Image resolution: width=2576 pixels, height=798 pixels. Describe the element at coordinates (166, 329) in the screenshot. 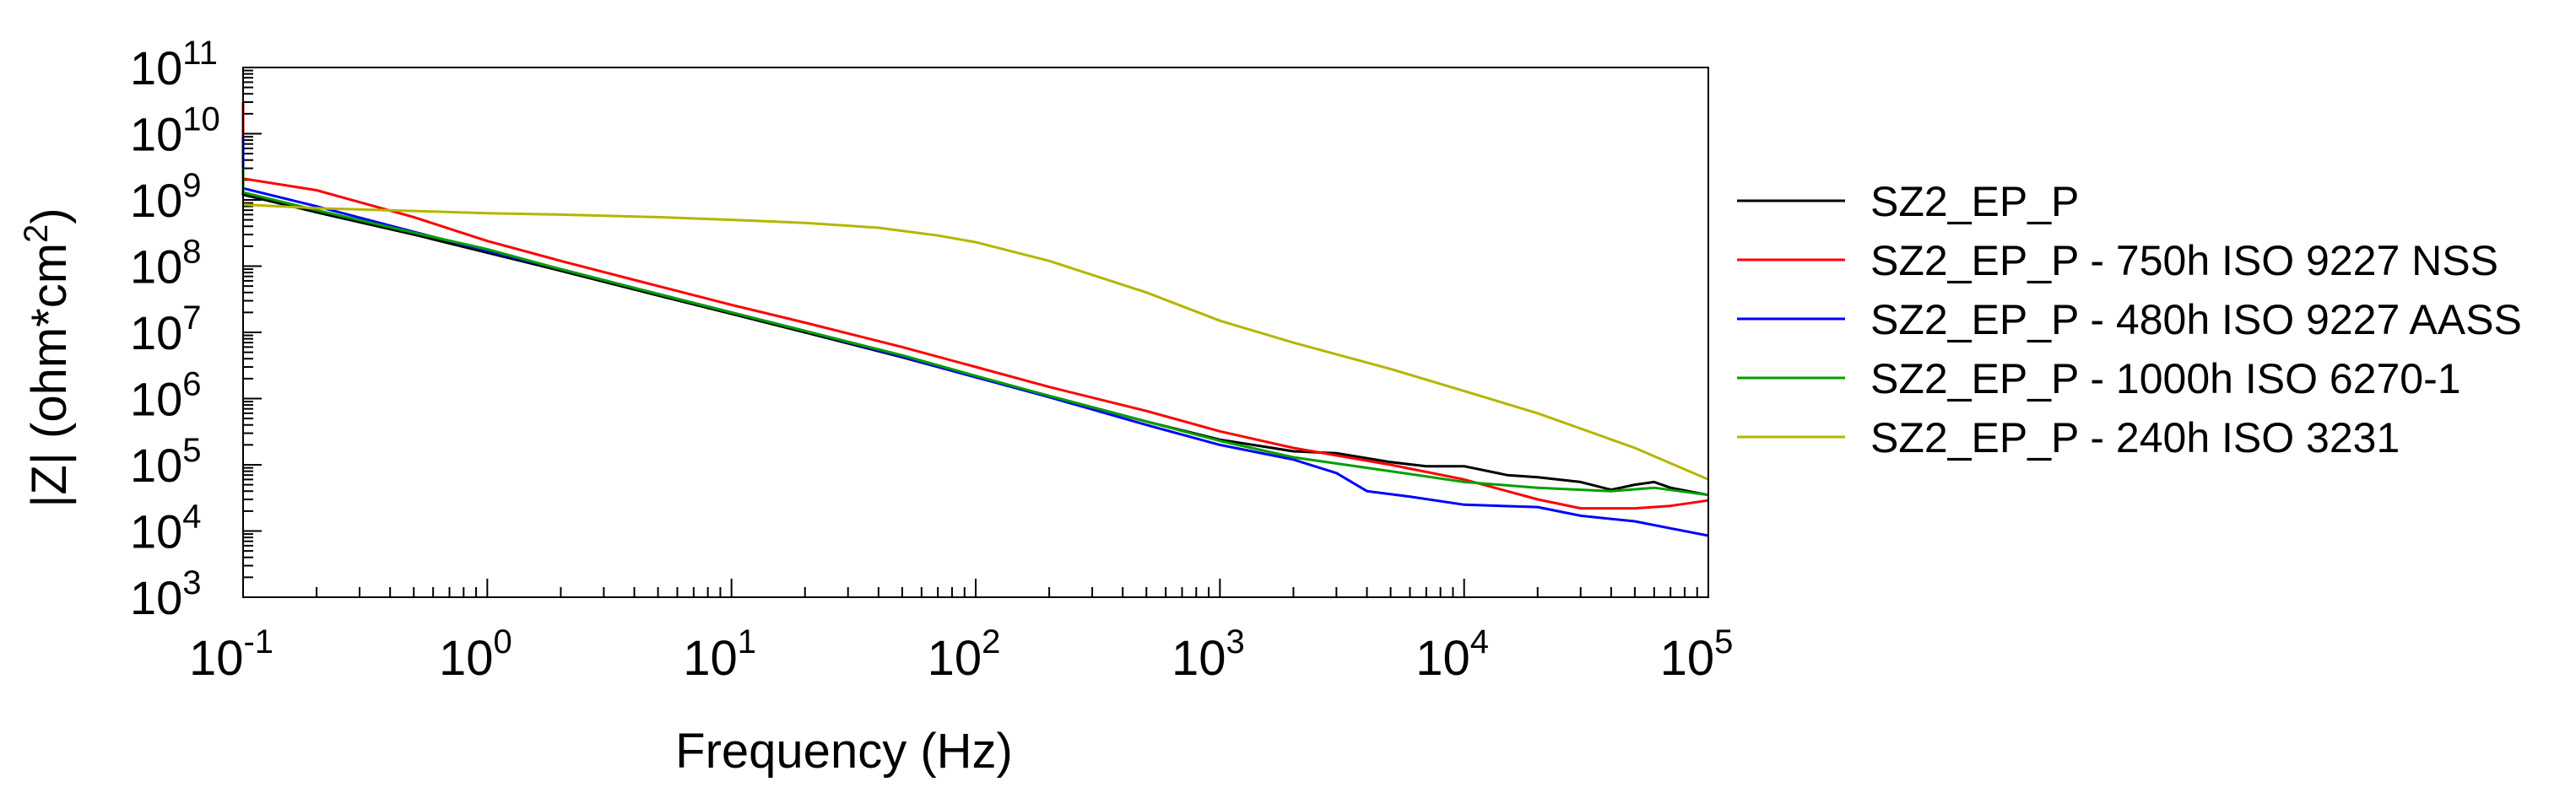

I see `y-tick-label: 10⁷` at that location.